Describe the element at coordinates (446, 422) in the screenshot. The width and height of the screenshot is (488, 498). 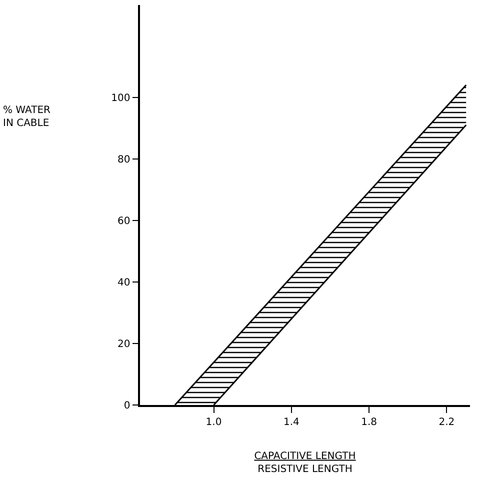
I see `x-tick-label: 2.2` at that location.